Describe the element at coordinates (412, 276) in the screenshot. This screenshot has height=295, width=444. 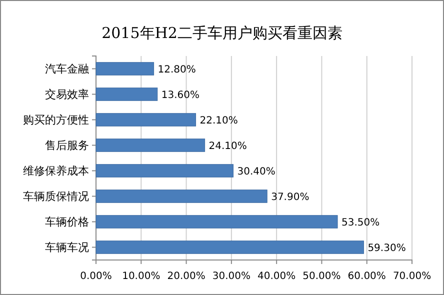
I see `x-tick-label: 70.00%` at that location.